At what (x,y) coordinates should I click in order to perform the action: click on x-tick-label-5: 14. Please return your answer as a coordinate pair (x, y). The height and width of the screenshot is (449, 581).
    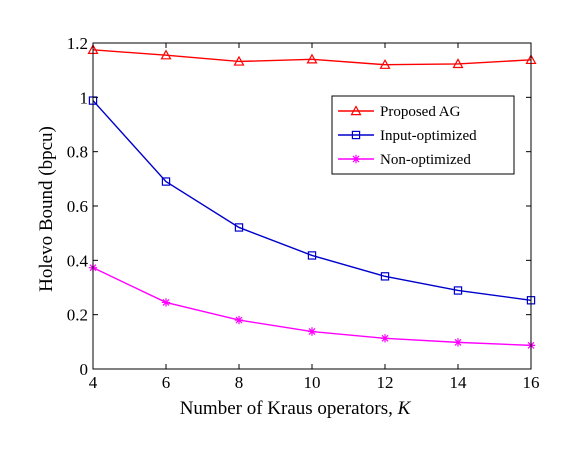
    Looking at the image, I should click on (459, 382).